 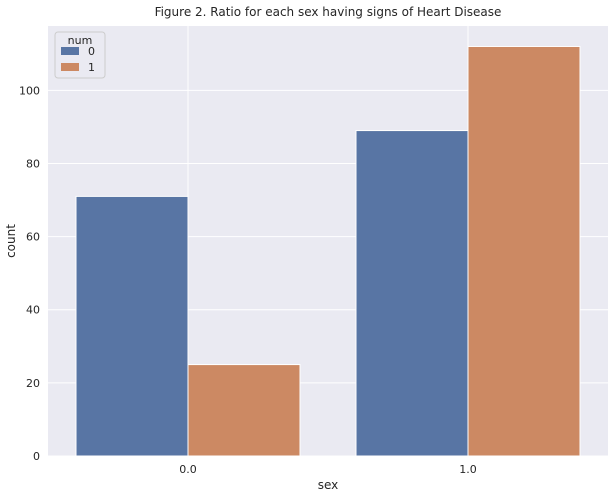 I want to click on y-tick-labels: 0 20 40 60 80 100, so click(x=29, y=273).